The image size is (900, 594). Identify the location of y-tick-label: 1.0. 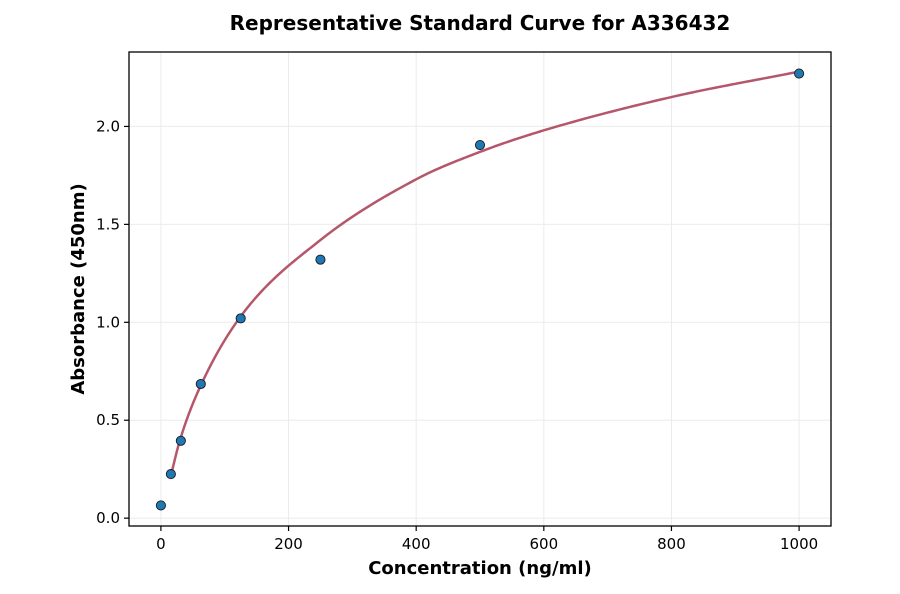
(108, 322).